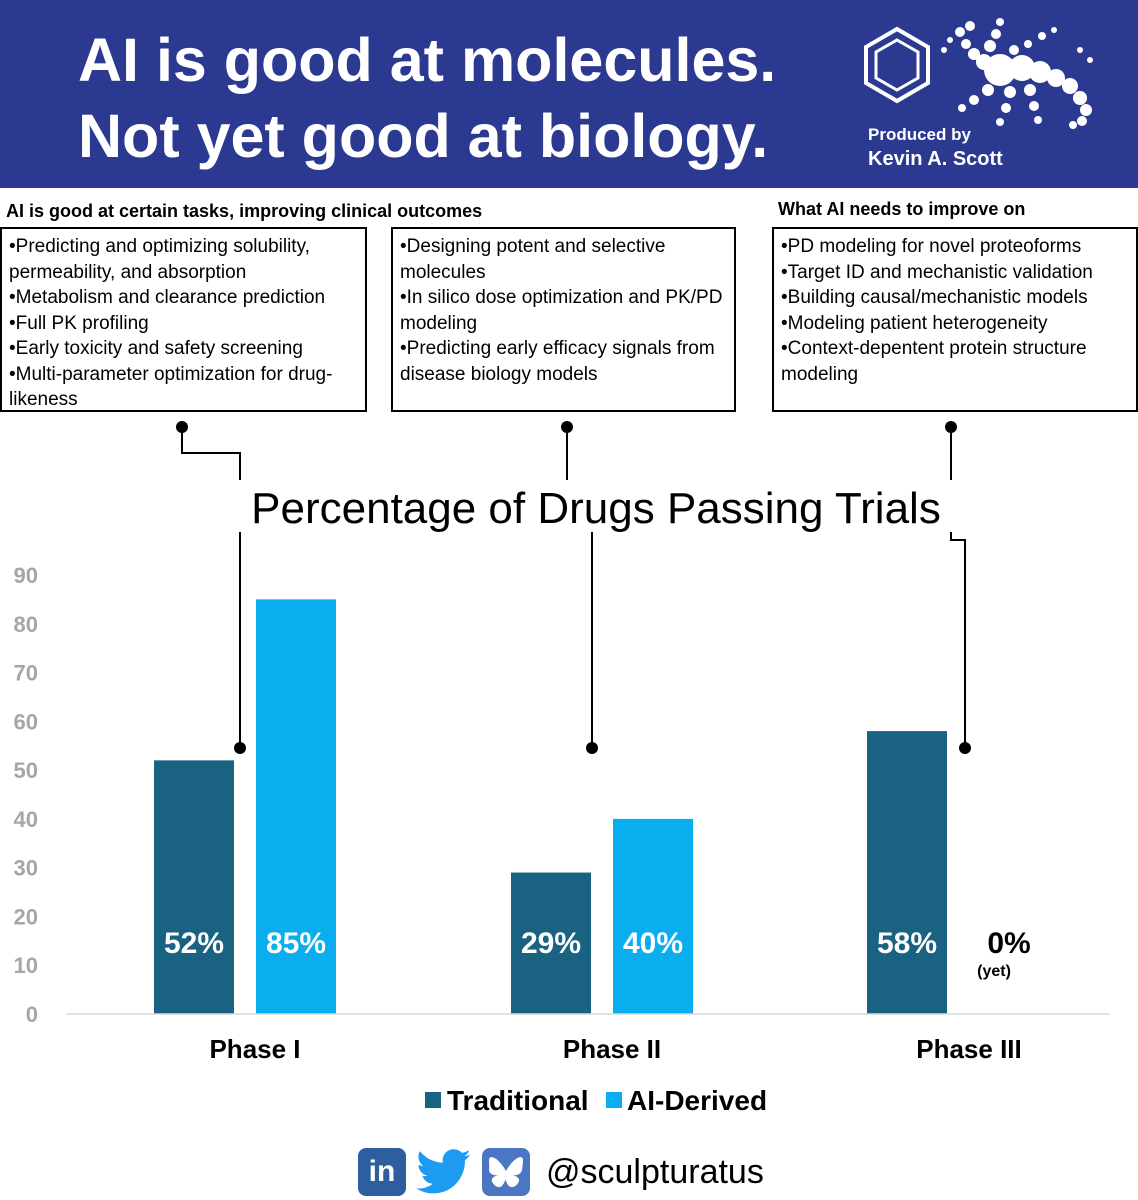  I want to click on chart-title-bg, so click(596, 506).